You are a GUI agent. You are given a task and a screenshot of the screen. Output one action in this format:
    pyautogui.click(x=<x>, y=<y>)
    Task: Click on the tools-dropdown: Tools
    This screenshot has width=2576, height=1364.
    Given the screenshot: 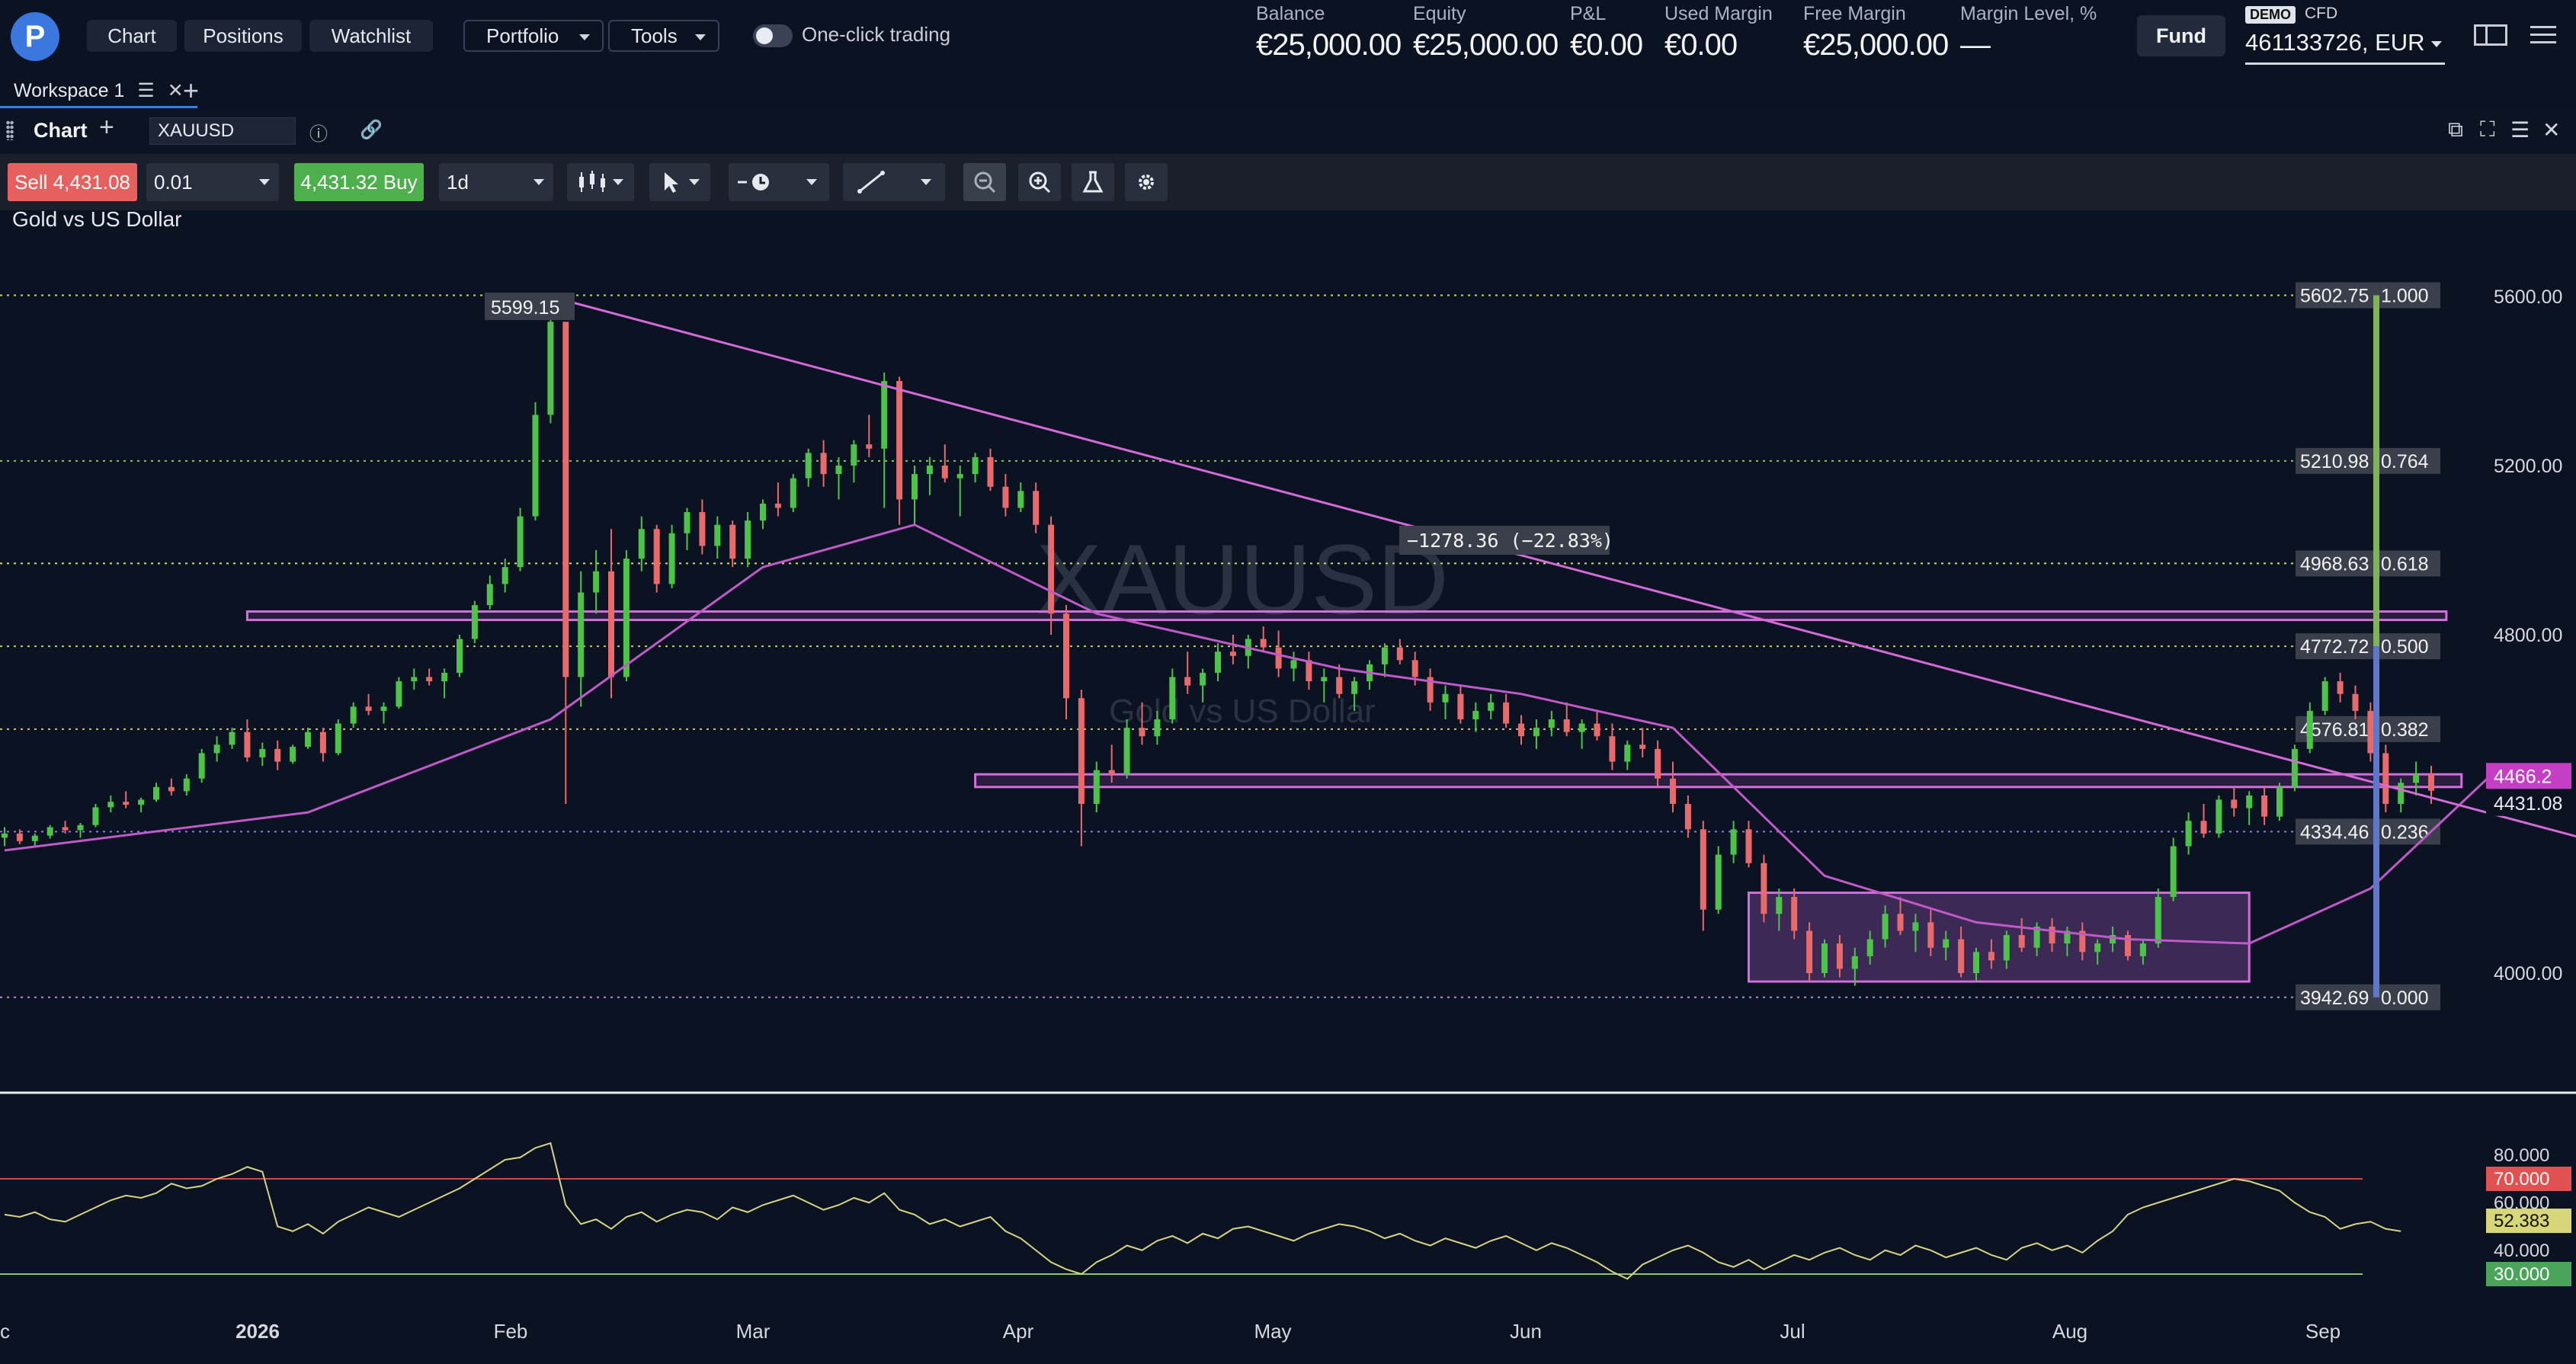 What is the action you would take?
    pyautogui.click(x=663, y=36)
    